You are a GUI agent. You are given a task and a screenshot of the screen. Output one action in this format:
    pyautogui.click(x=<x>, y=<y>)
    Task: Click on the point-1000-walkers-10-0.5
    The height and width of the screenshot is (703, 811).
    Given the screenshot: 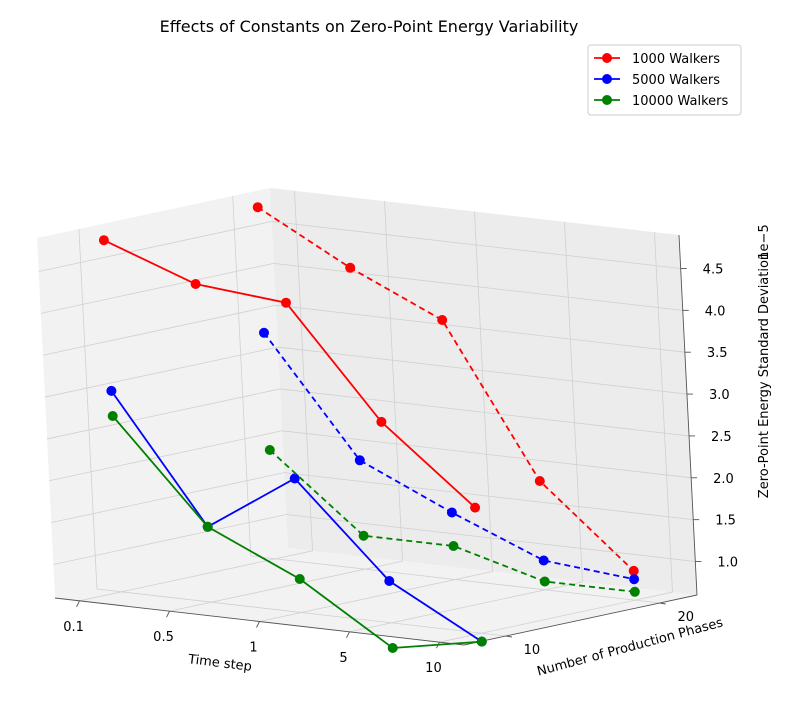 What is the action you would take?
    pyautogui.click(x=195, y=284)
    